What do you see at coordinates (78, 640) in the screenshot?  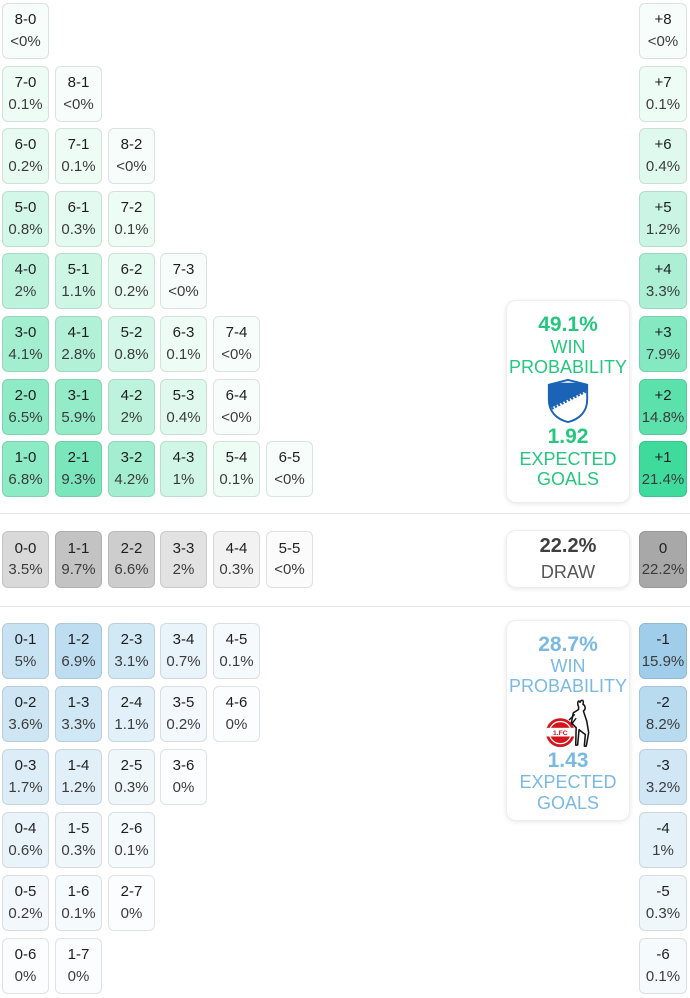 I see `score-label: 1-2` at bounding box center [78, 640].